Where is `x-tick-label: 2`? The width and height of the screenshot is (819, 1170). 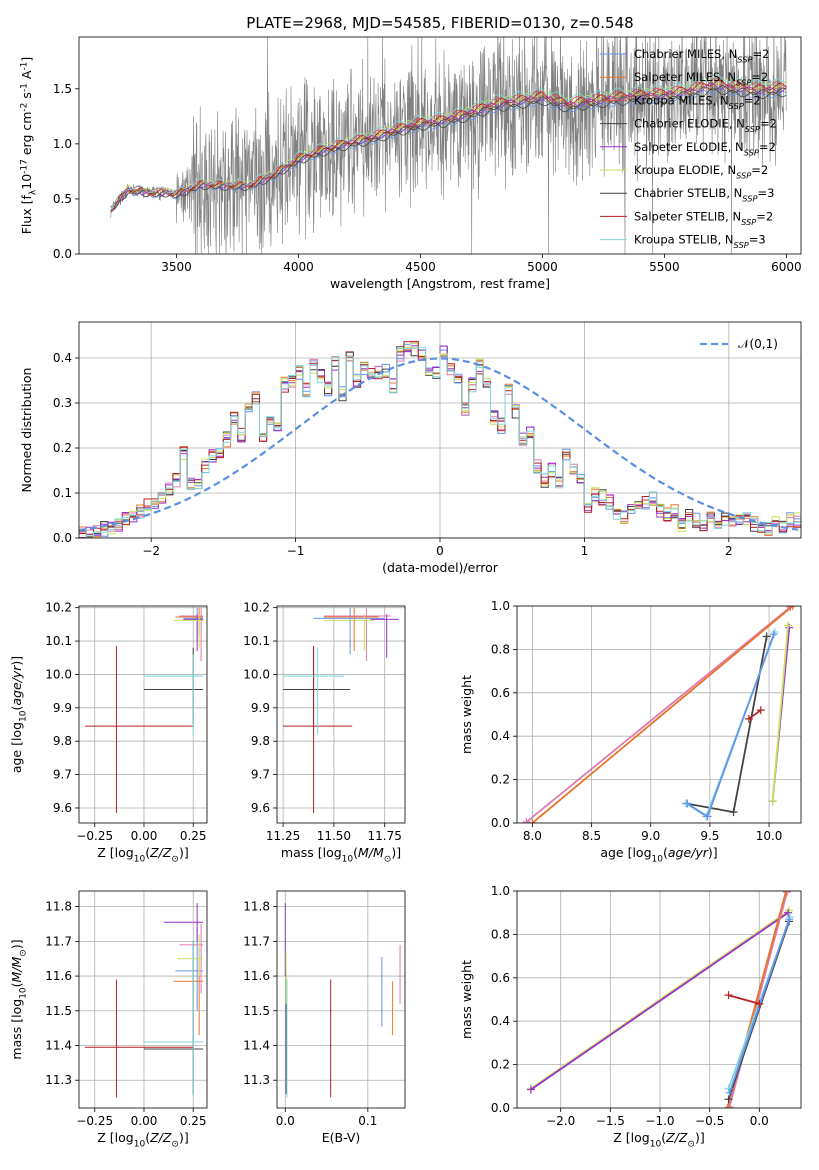 x-tick-label: 2 is located at coordinates (729, 551).